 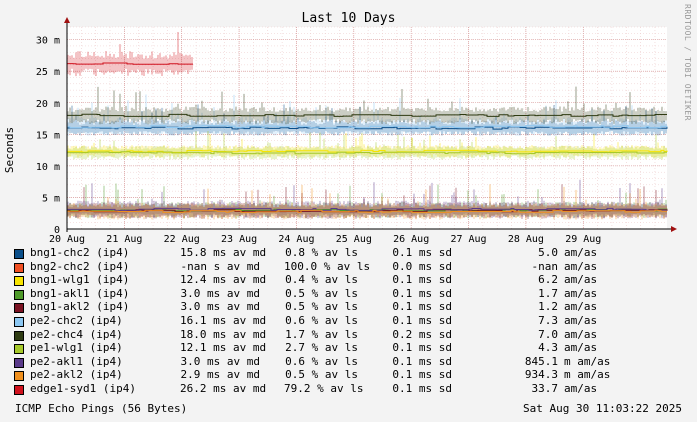 What do you see at coordinates (321, 334) in the screenshot?
I see `legend-loss: 1.7 % av ls` at bounding box center [321, 334].